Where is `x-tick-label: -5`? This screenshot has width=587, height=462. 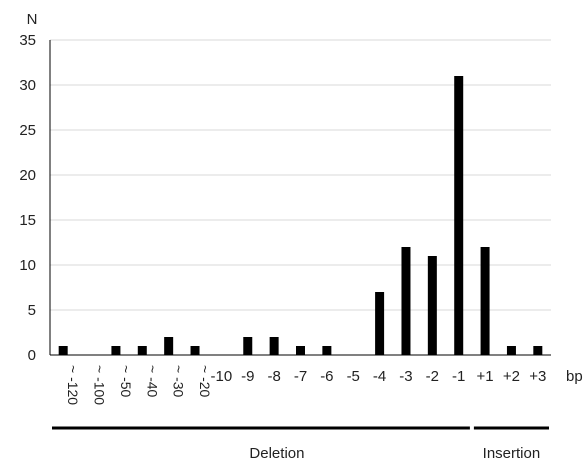
x-tick-label: -5 is located at coordinates (353, 376).